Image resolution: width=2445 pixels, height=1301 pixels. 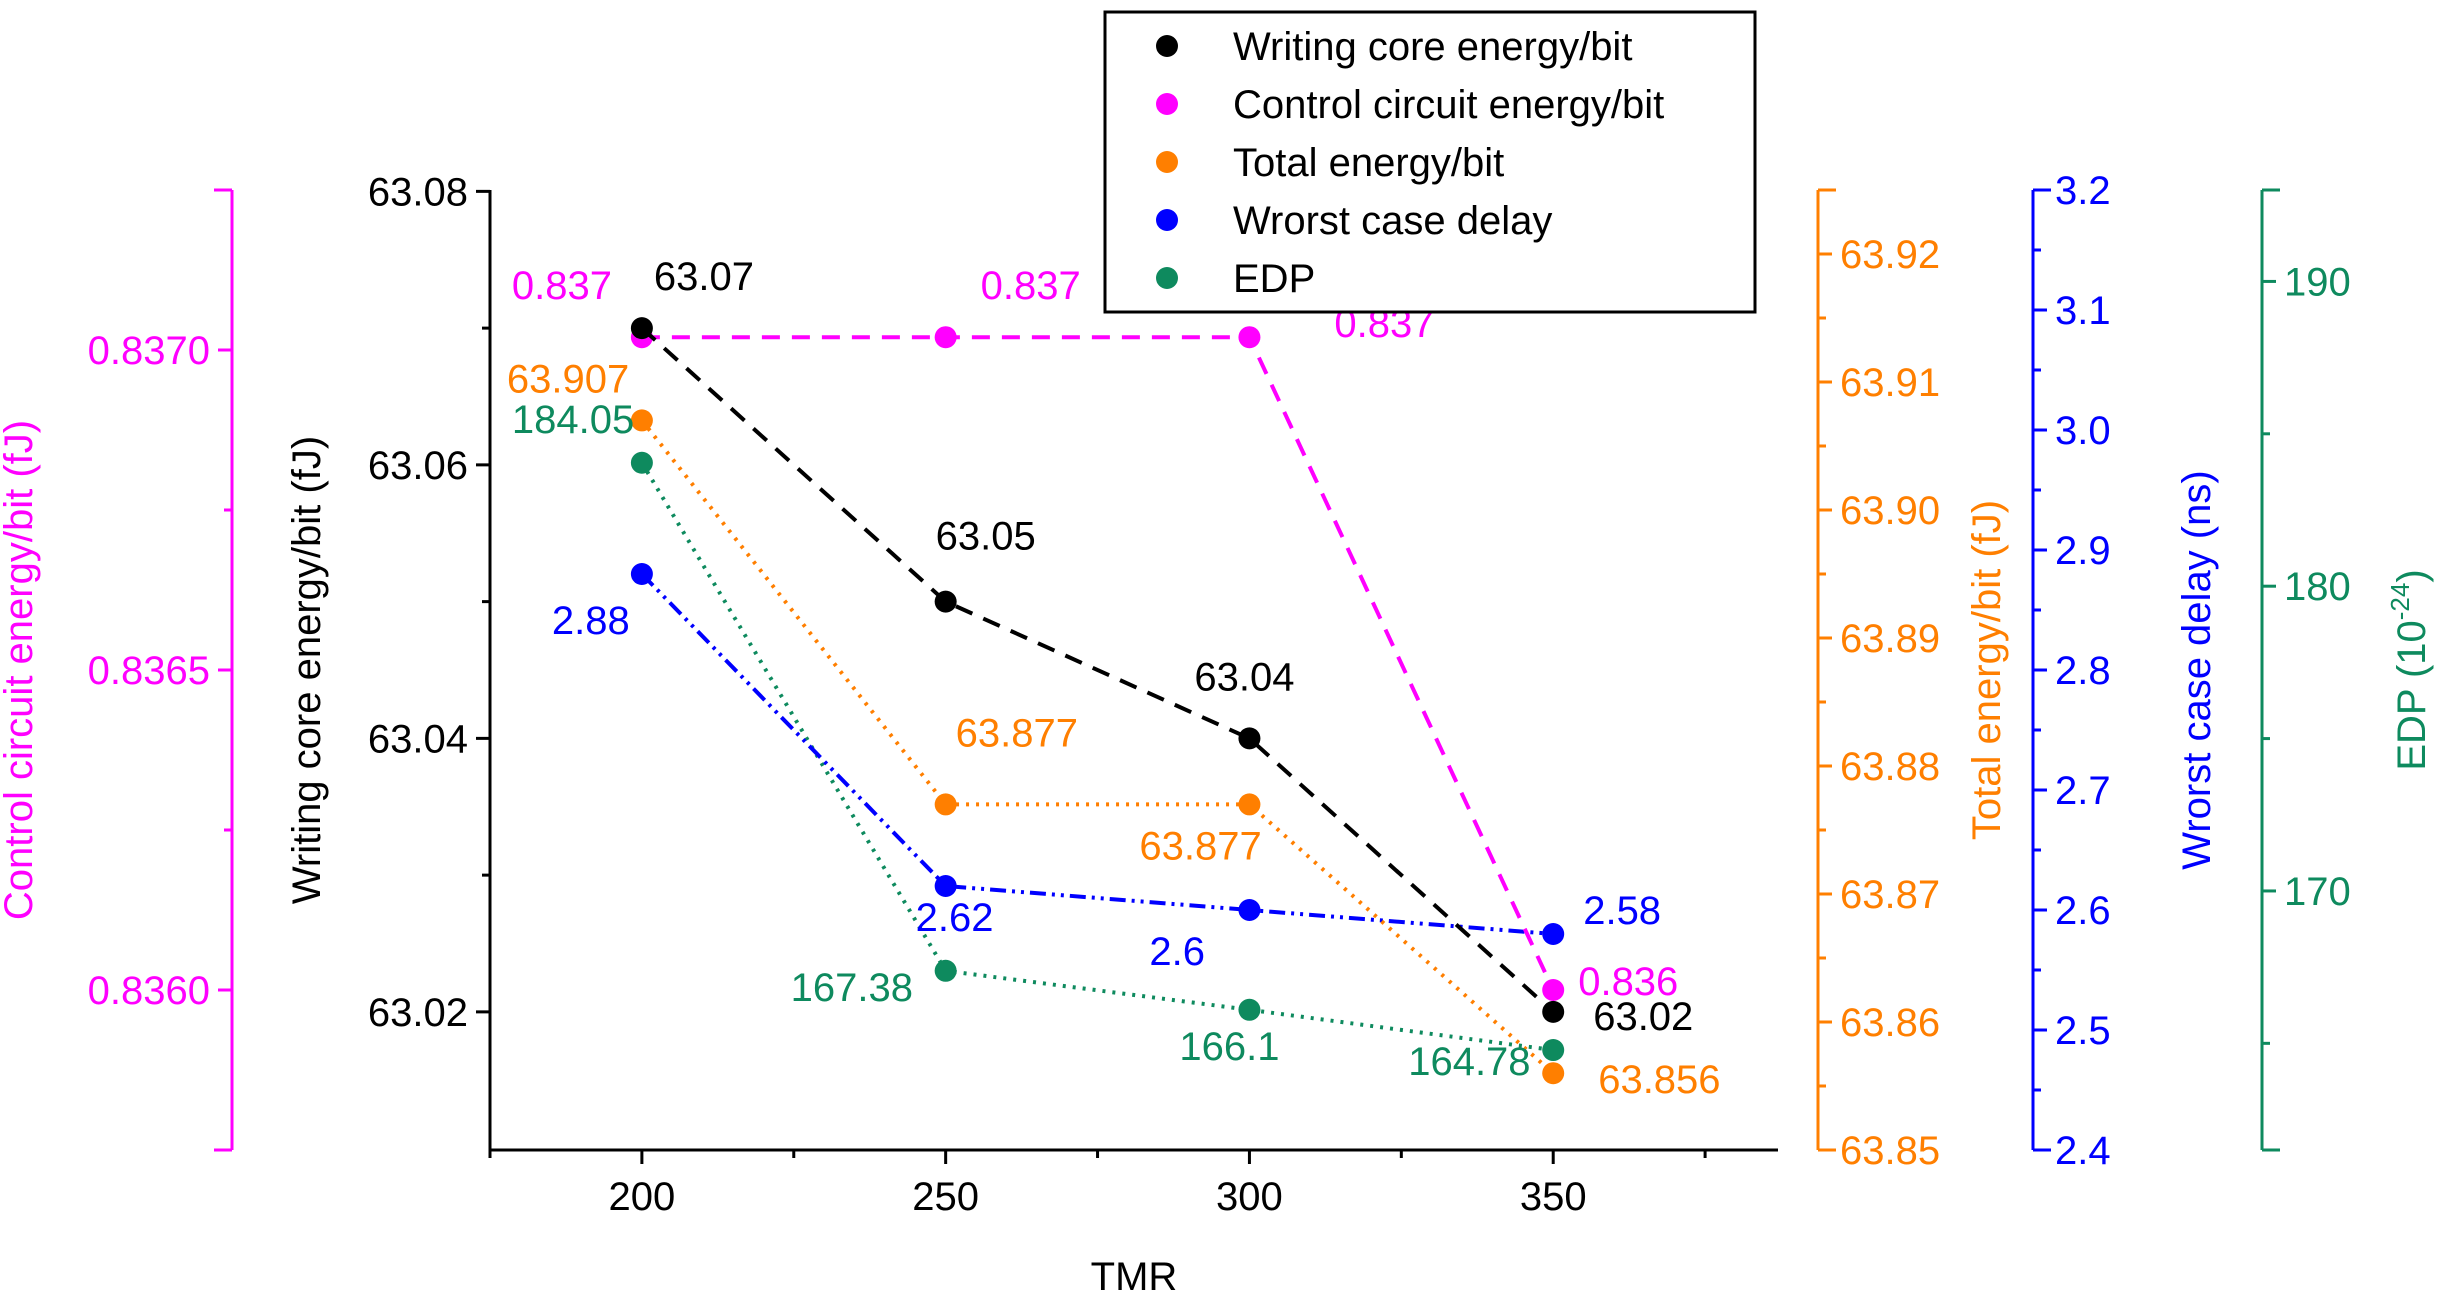 What do you see at coordinates (1553, 1197) in the screenshot?
I see `x-tick-label: 350` at bounding box center [1553, 1197].